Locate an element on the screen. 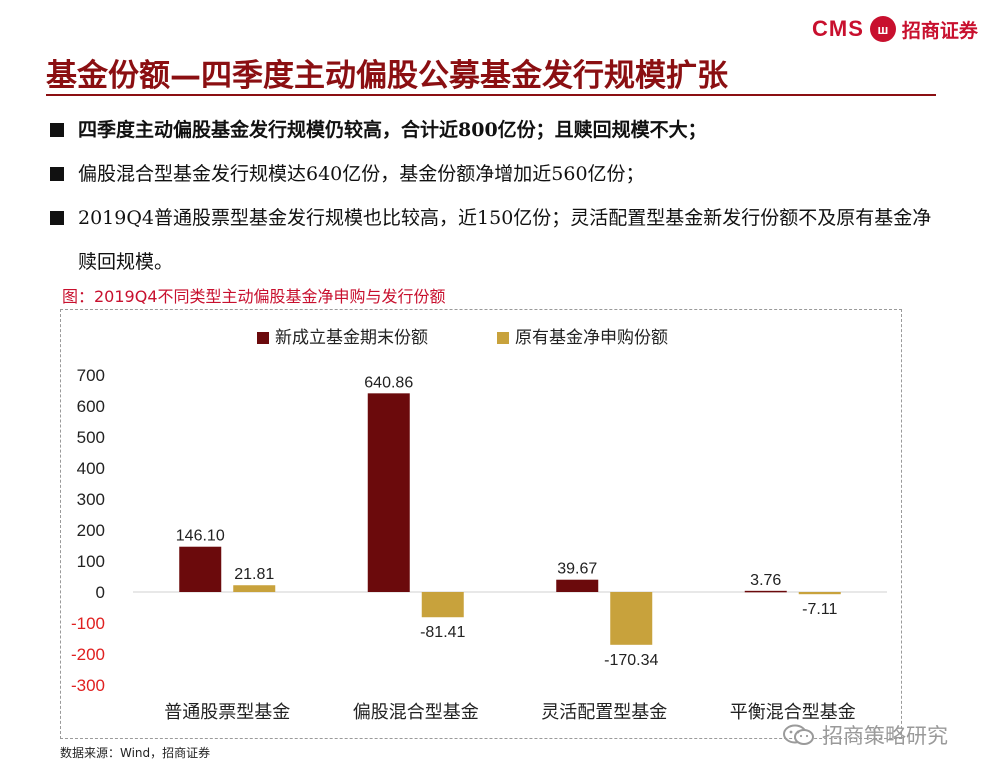 The width and height of the screenshot is (1005, 776). logo-mark-icon: ш is located at coordinates (882, 29).